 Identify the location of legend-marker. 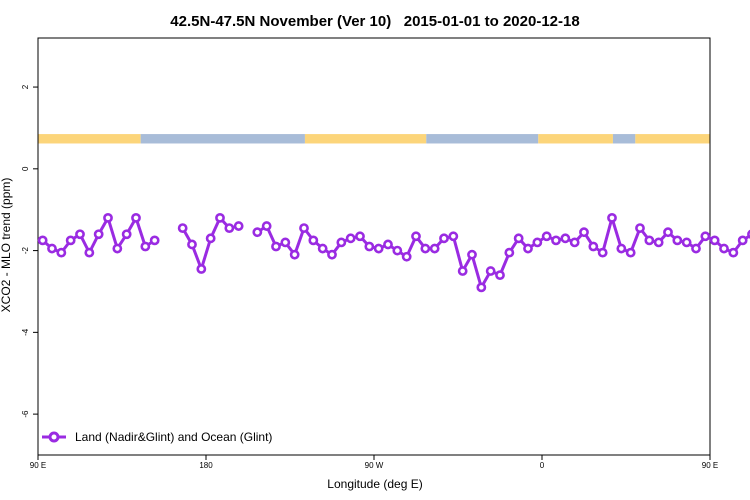
(54, 437).